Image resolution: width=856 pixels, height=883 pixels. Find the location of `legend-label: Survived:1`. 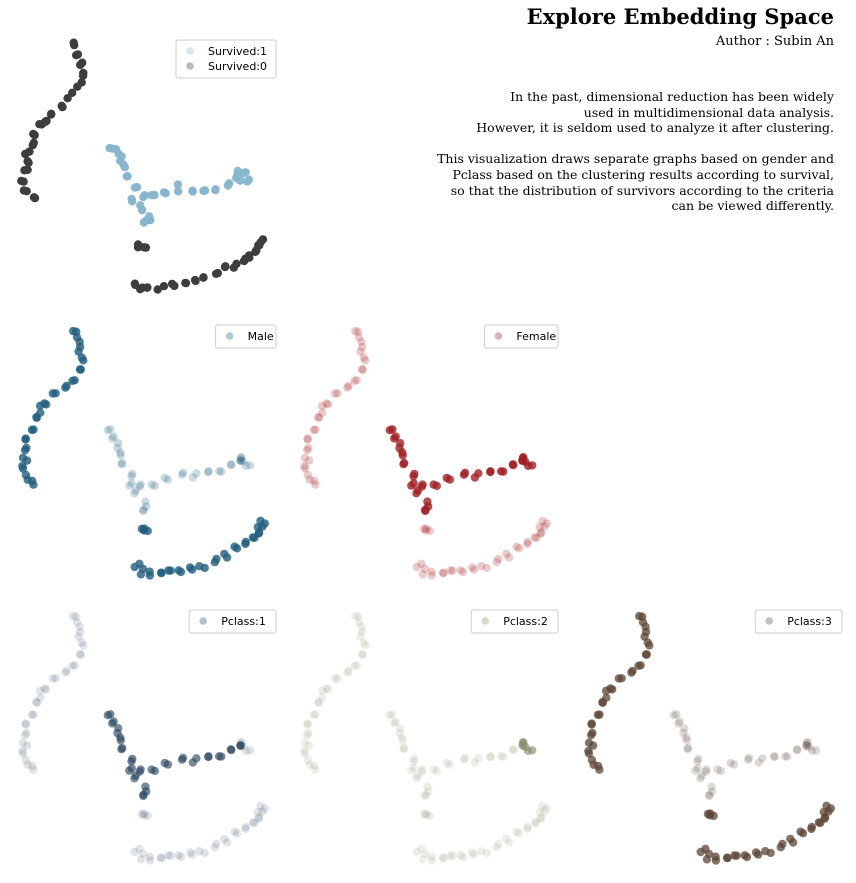

legend-label: Survived:1 is located at coordinates (237, 51).